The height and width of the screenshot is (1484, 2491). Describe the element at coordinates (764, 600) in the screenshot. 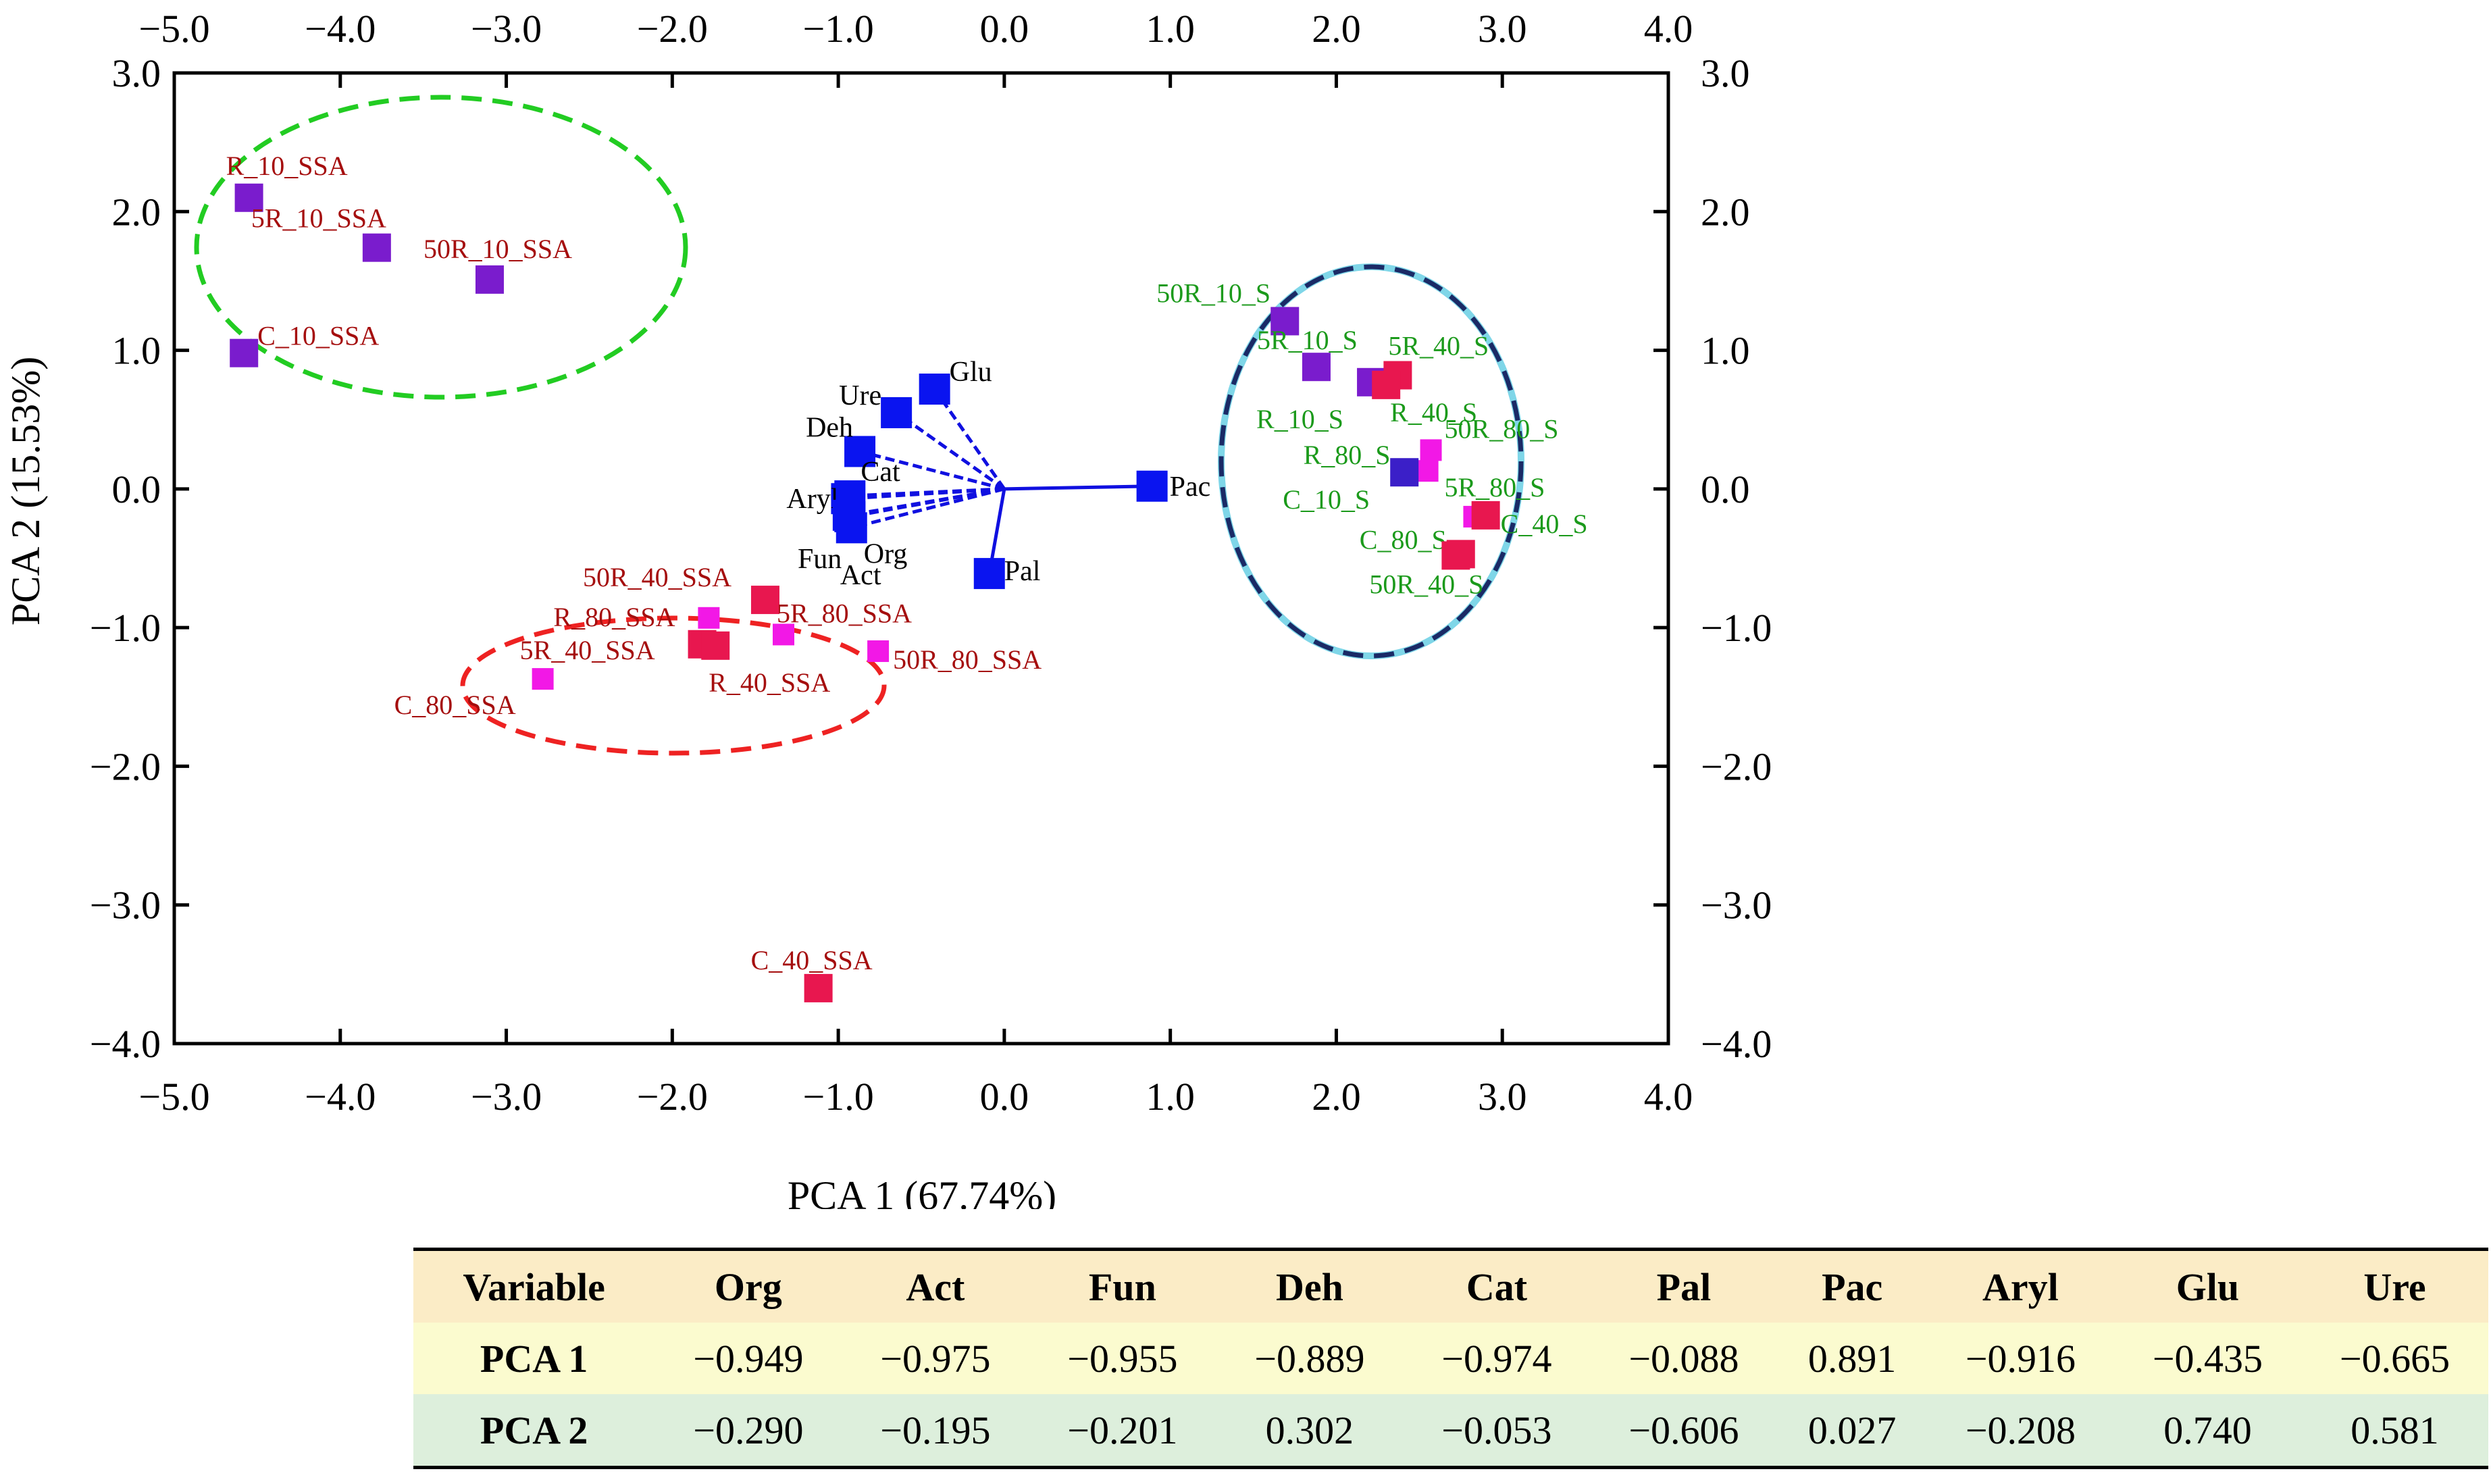

I see `sample-point-50r-40-ssa` at that location.